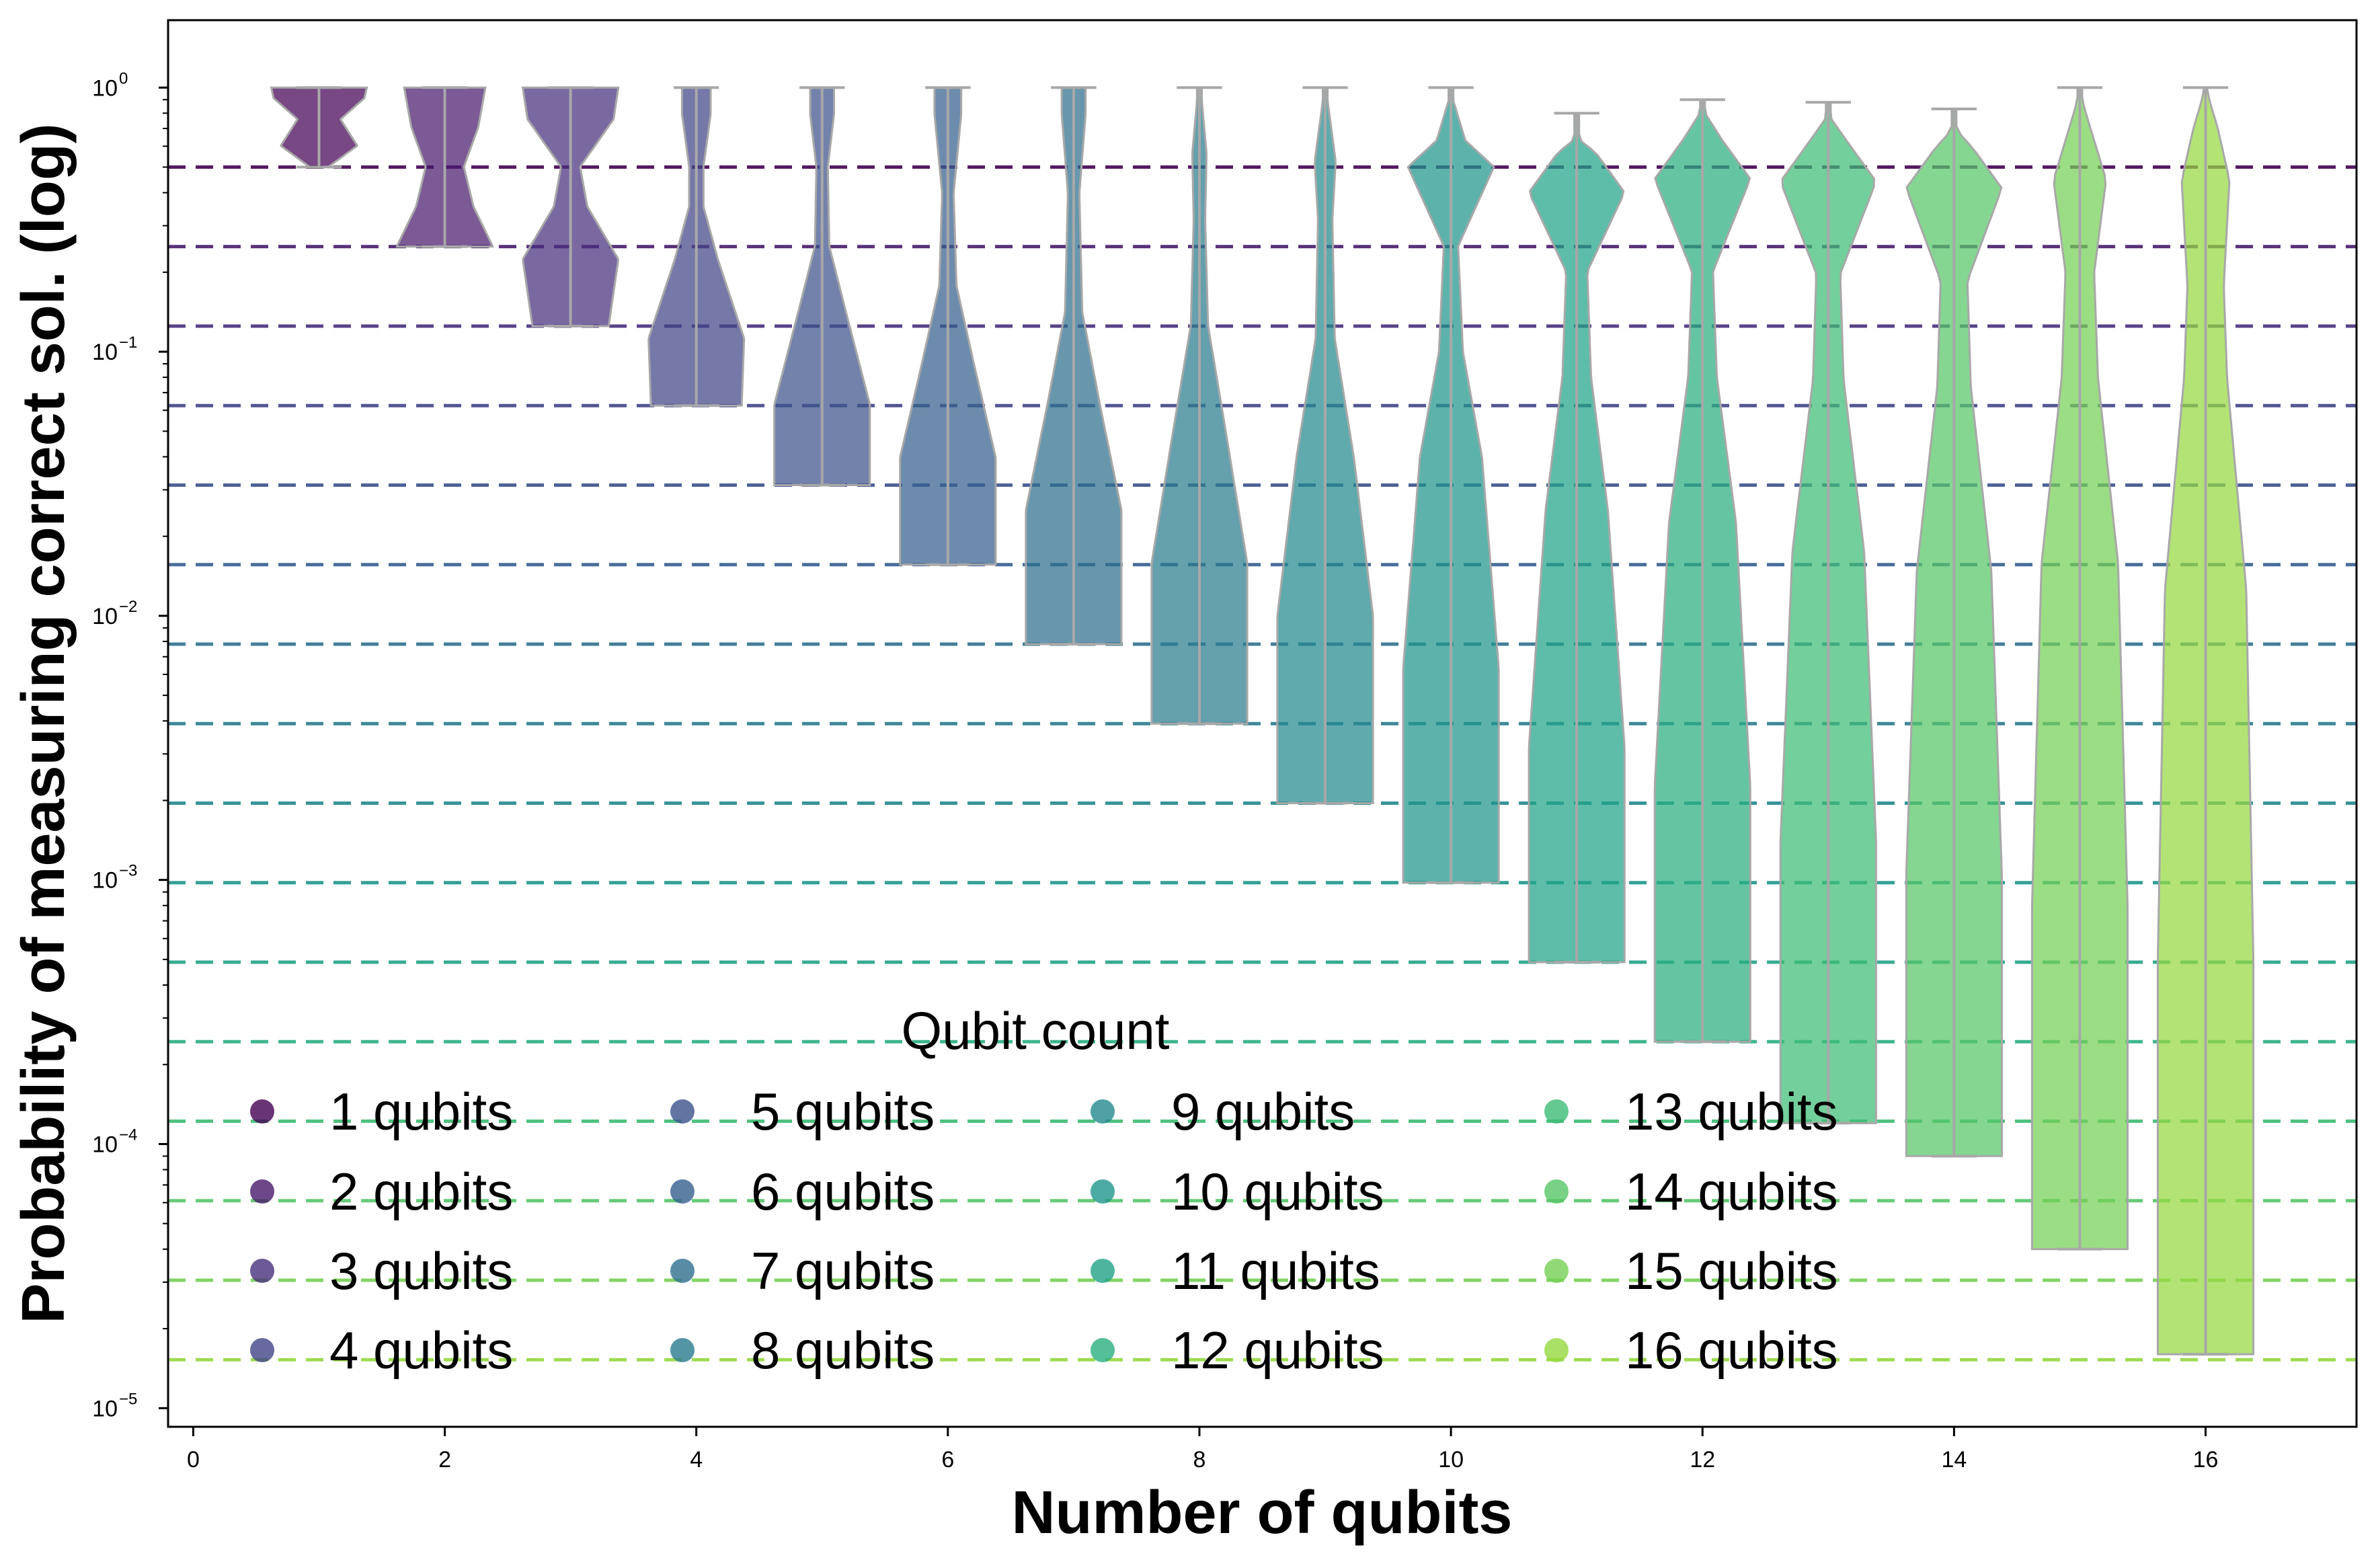 This screenshot has width=2374, height=1568. Describe the element at coordinates (1276, 1270) in the screenshot. I see `legend-label: 11 qubits` at that location.